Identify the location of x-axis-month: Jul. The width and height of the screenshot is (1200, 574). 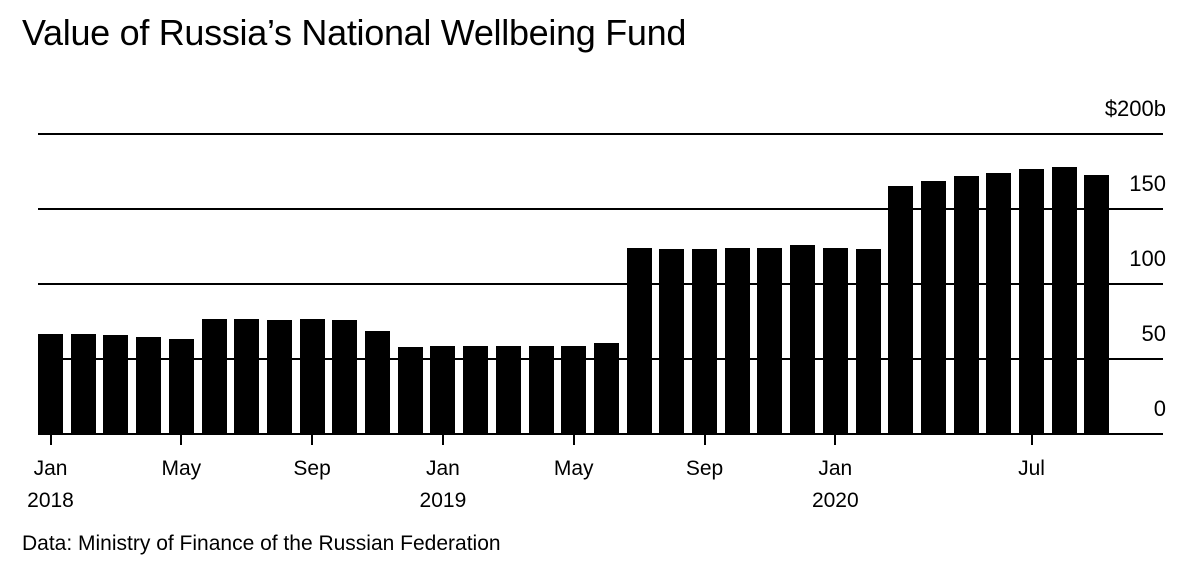
(1031, 468).